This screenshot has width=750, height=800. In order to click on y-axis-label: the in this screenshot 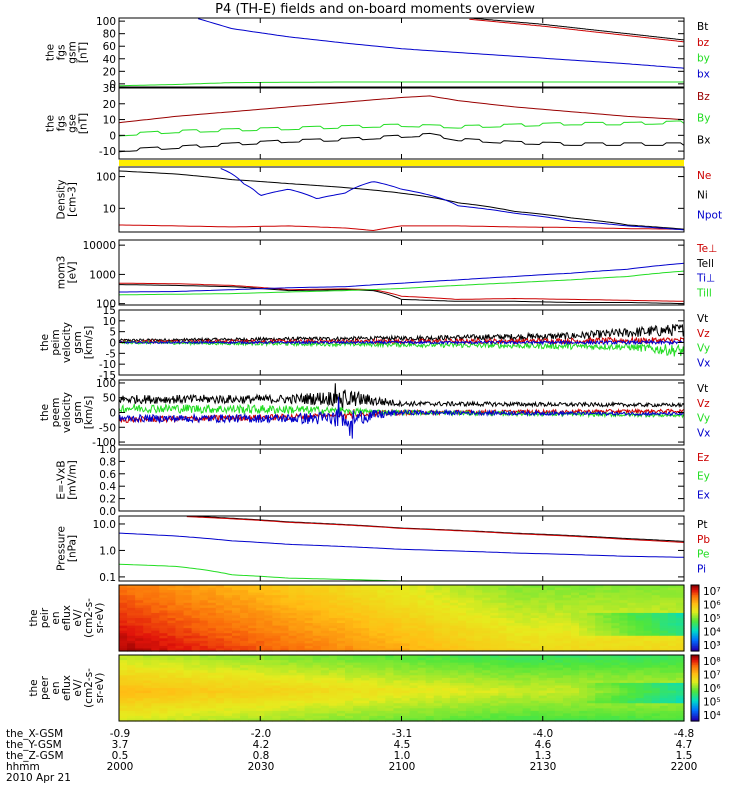, I will do `click(51, 52)`.